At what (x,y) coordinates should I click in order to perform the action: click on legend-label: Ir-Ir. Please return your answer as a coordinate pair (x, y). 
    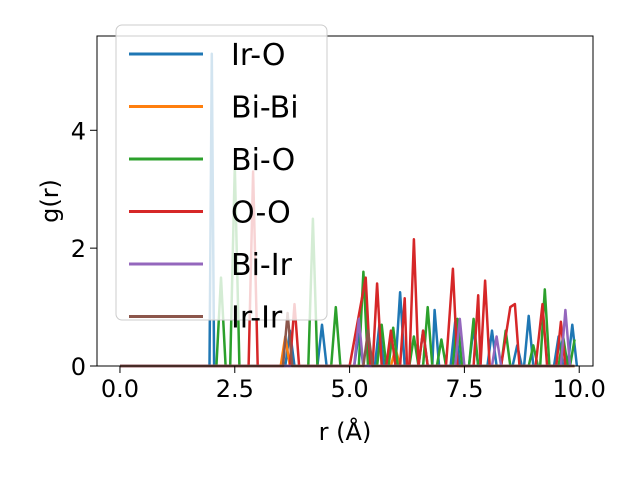
    Looking at the image, I should click on (257, 318).